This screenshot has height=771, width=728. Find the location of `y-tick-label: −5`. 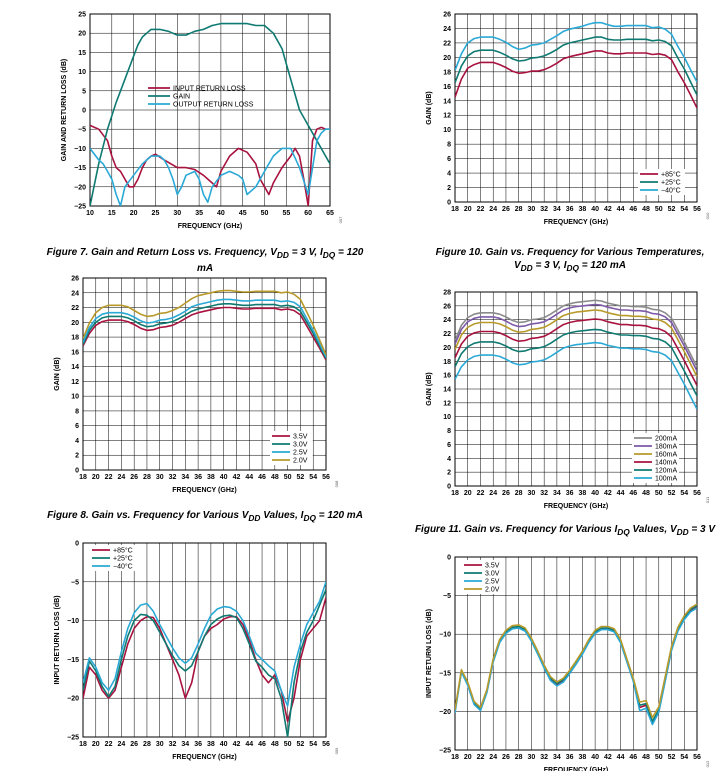

y-tick-label: −5 is located at coordinates (447, 596).